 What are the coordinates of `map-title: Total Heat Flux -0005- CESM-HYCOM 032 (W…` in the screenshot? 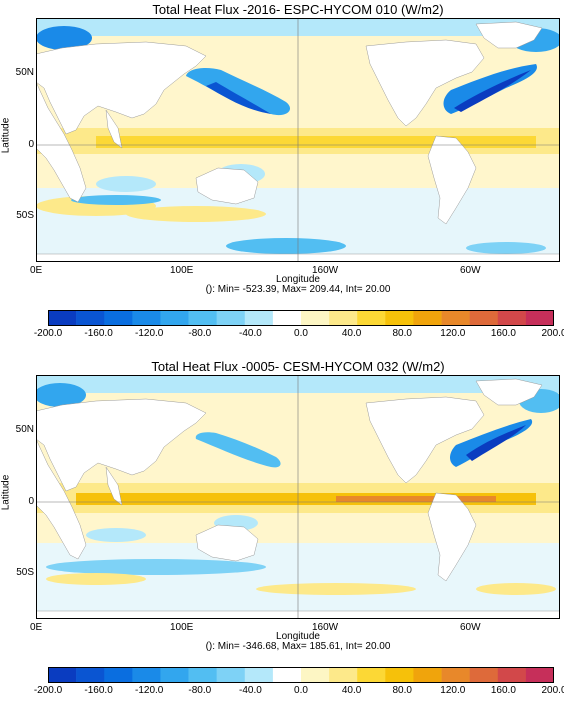 It's located at (298, 366).